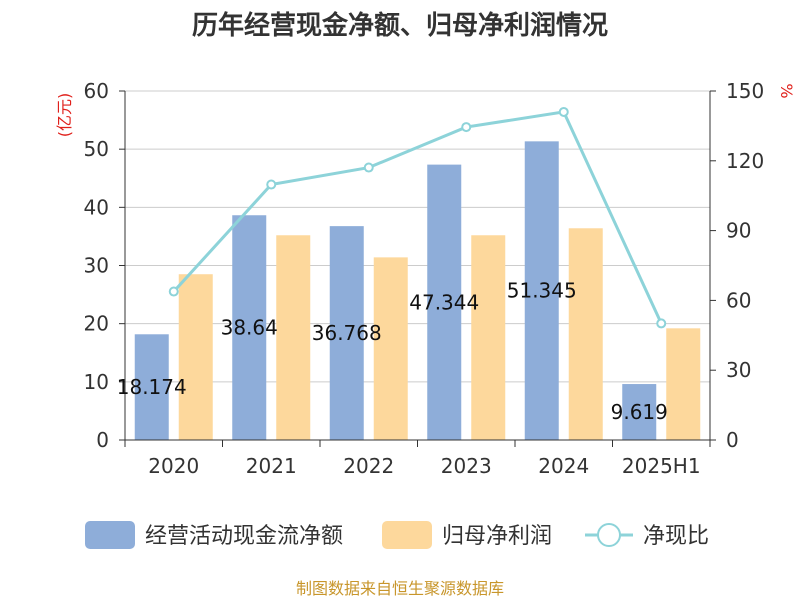 The width and height of the screenshot is (800, 600). Describe the element at coordinates (786, 90) in the screenshot. I see `y-right-unit: %` at that location.